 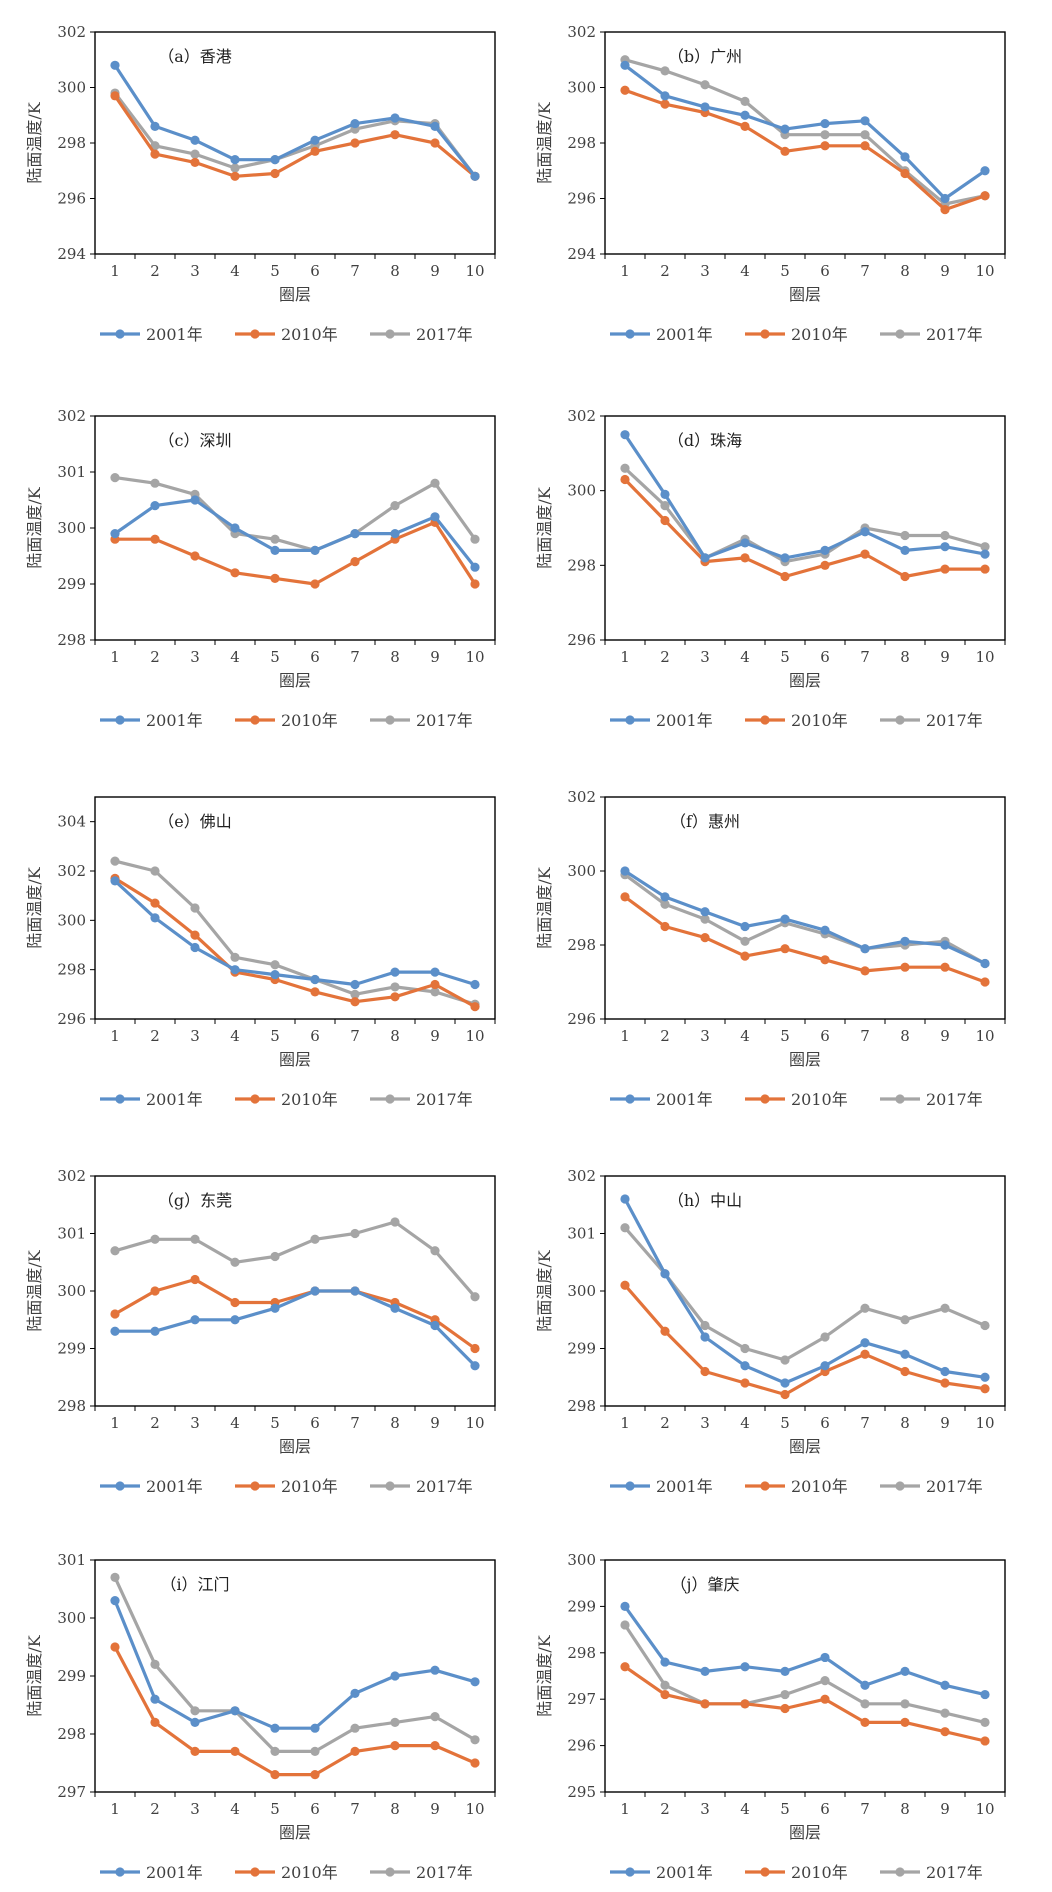 I want to click on legend-label: 2001年, so click(x=684, y=334).